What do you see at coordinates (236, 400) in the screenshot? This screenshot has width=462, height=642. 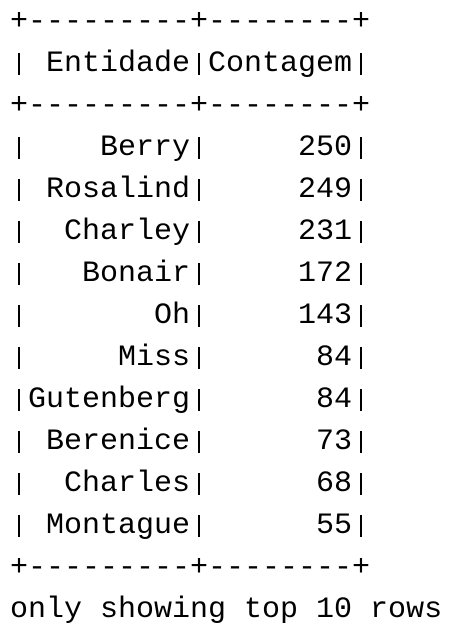 I see `table-row: Gutenberg 84` at bounding box center [236, 400].